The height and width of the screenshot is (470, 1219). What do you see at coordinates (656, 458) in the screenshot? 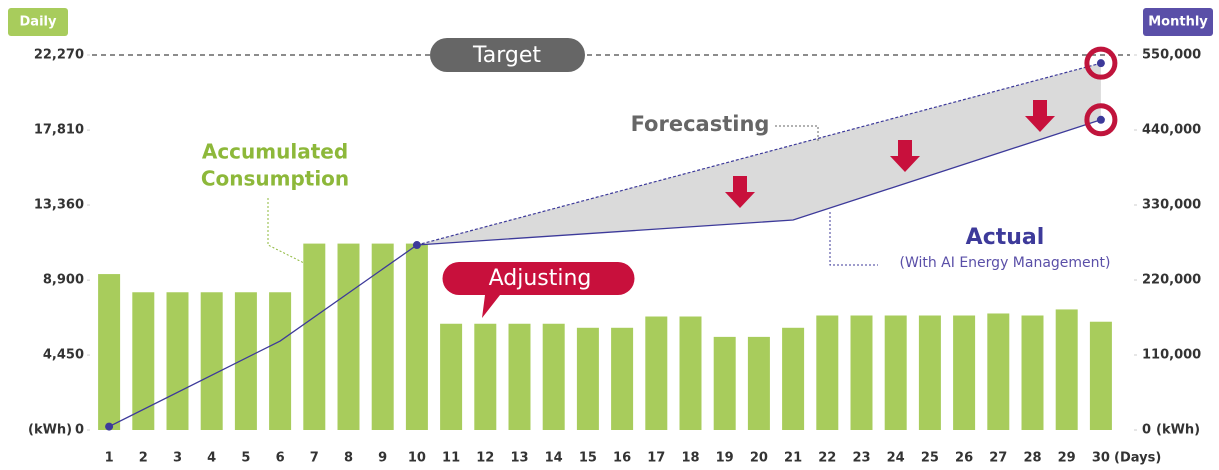
I see `x-tick-label: 17` at bounding box center [656, 458].